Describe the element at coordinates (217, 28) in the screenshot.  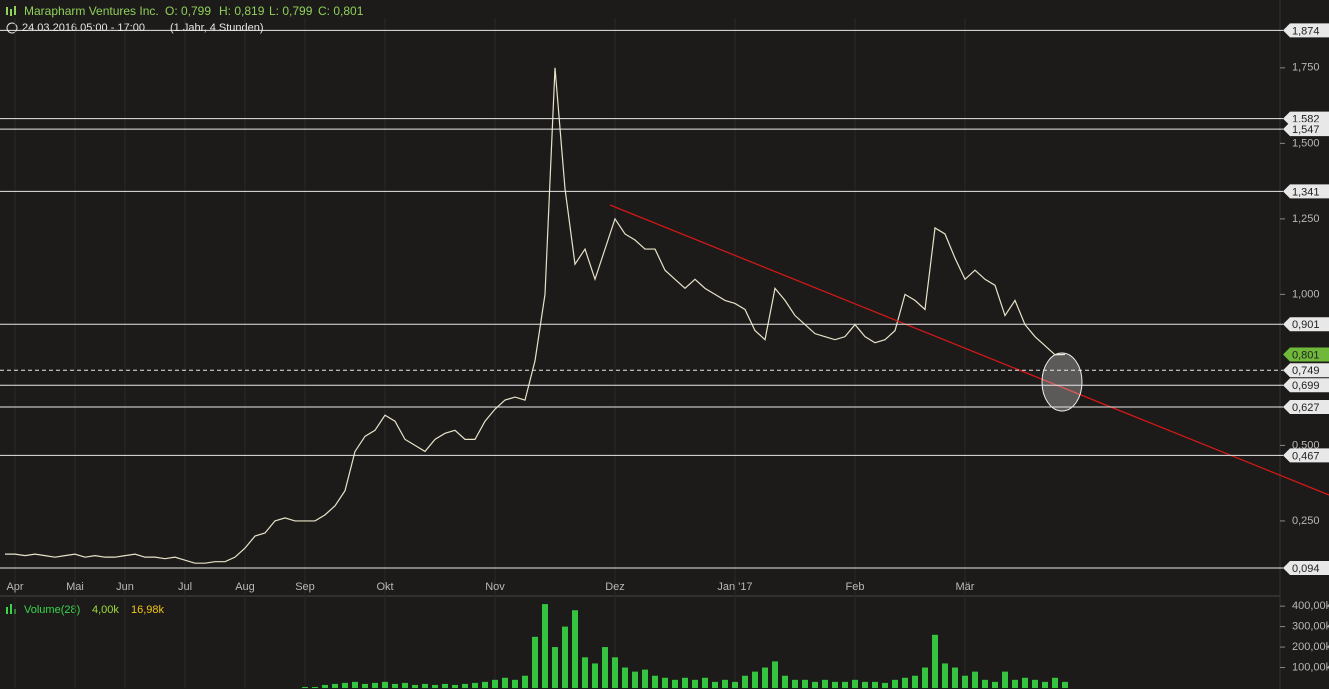
I see `period: (1 Jahr, 4 Stunden)` at that location.